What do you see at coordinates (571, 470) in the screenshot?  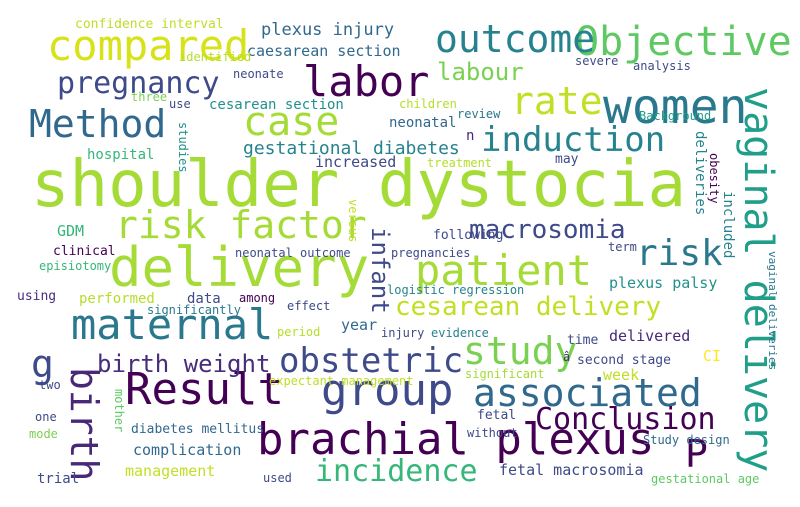 I see `word-fetal-macrosomia: fetal macrosomia` at bounding box center [571, 470].